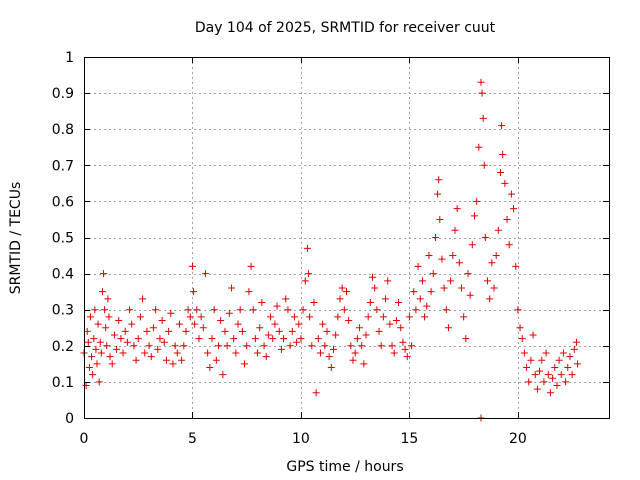 This screenshot has width=640, height=480. I want to click on x-tick-label: 0, so click(84, 439).